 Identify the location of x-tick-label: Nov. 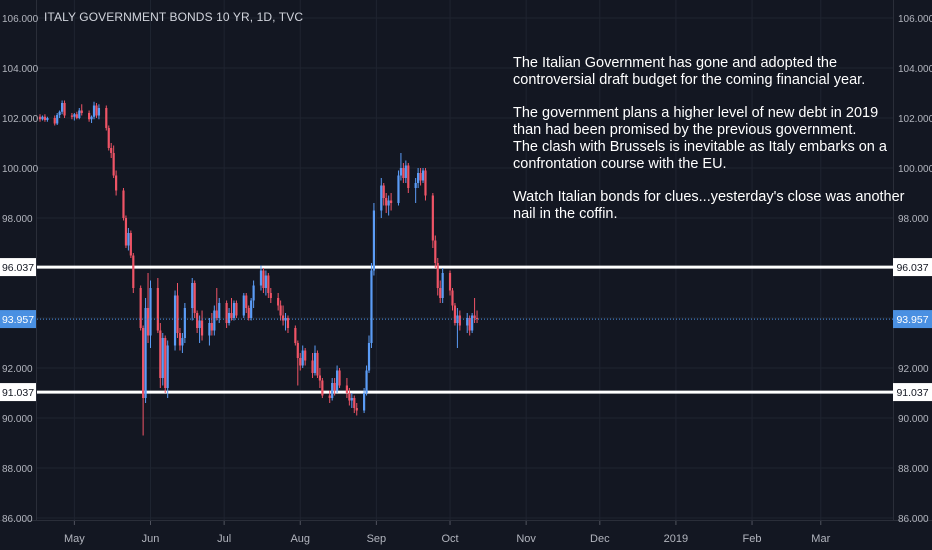
(526, 539).